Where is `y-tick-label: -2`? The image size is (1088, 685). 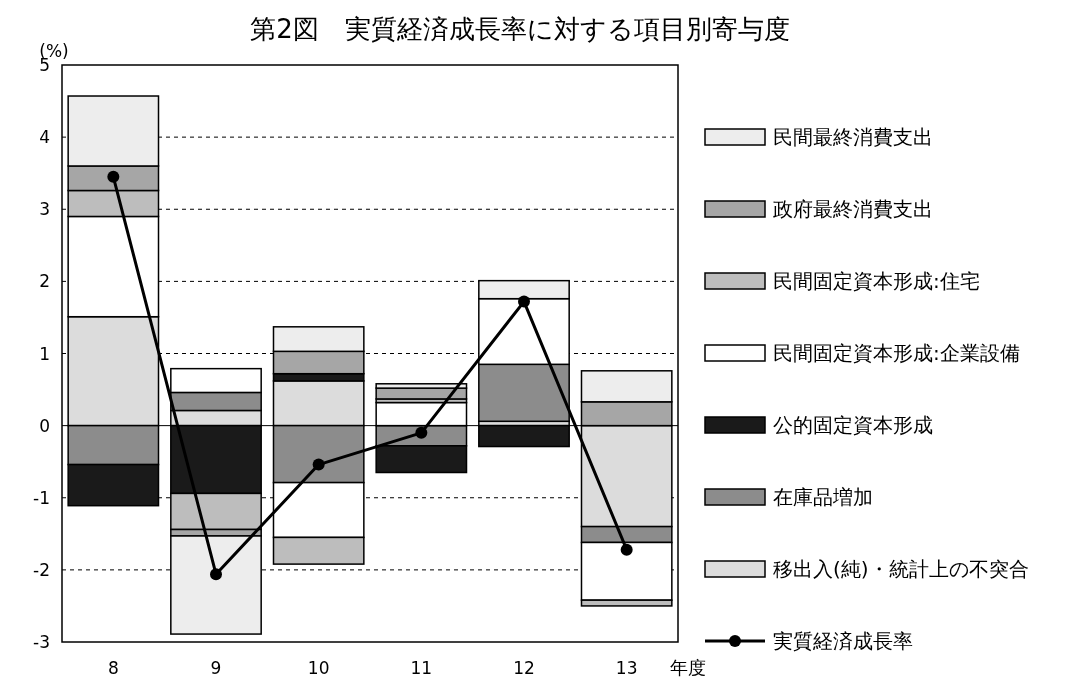
y-tick-label: -2 is located at coordinates (41, 569).